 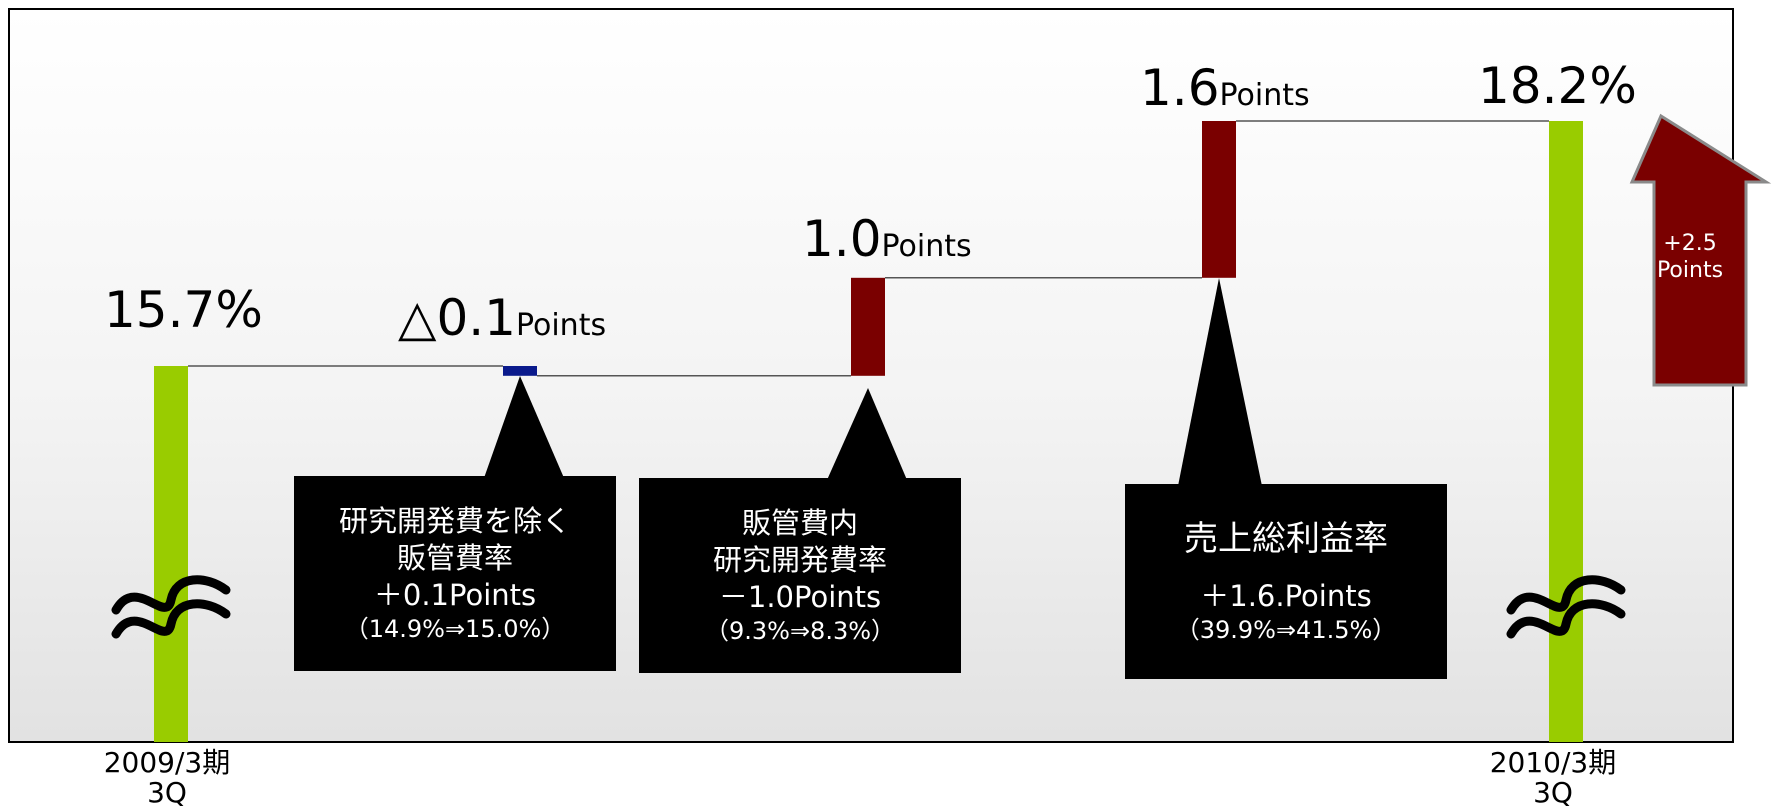 What do you see at coordinates (868, 326) in the screenshot?
I see `bar-rd` at bounding box center [868, 326].